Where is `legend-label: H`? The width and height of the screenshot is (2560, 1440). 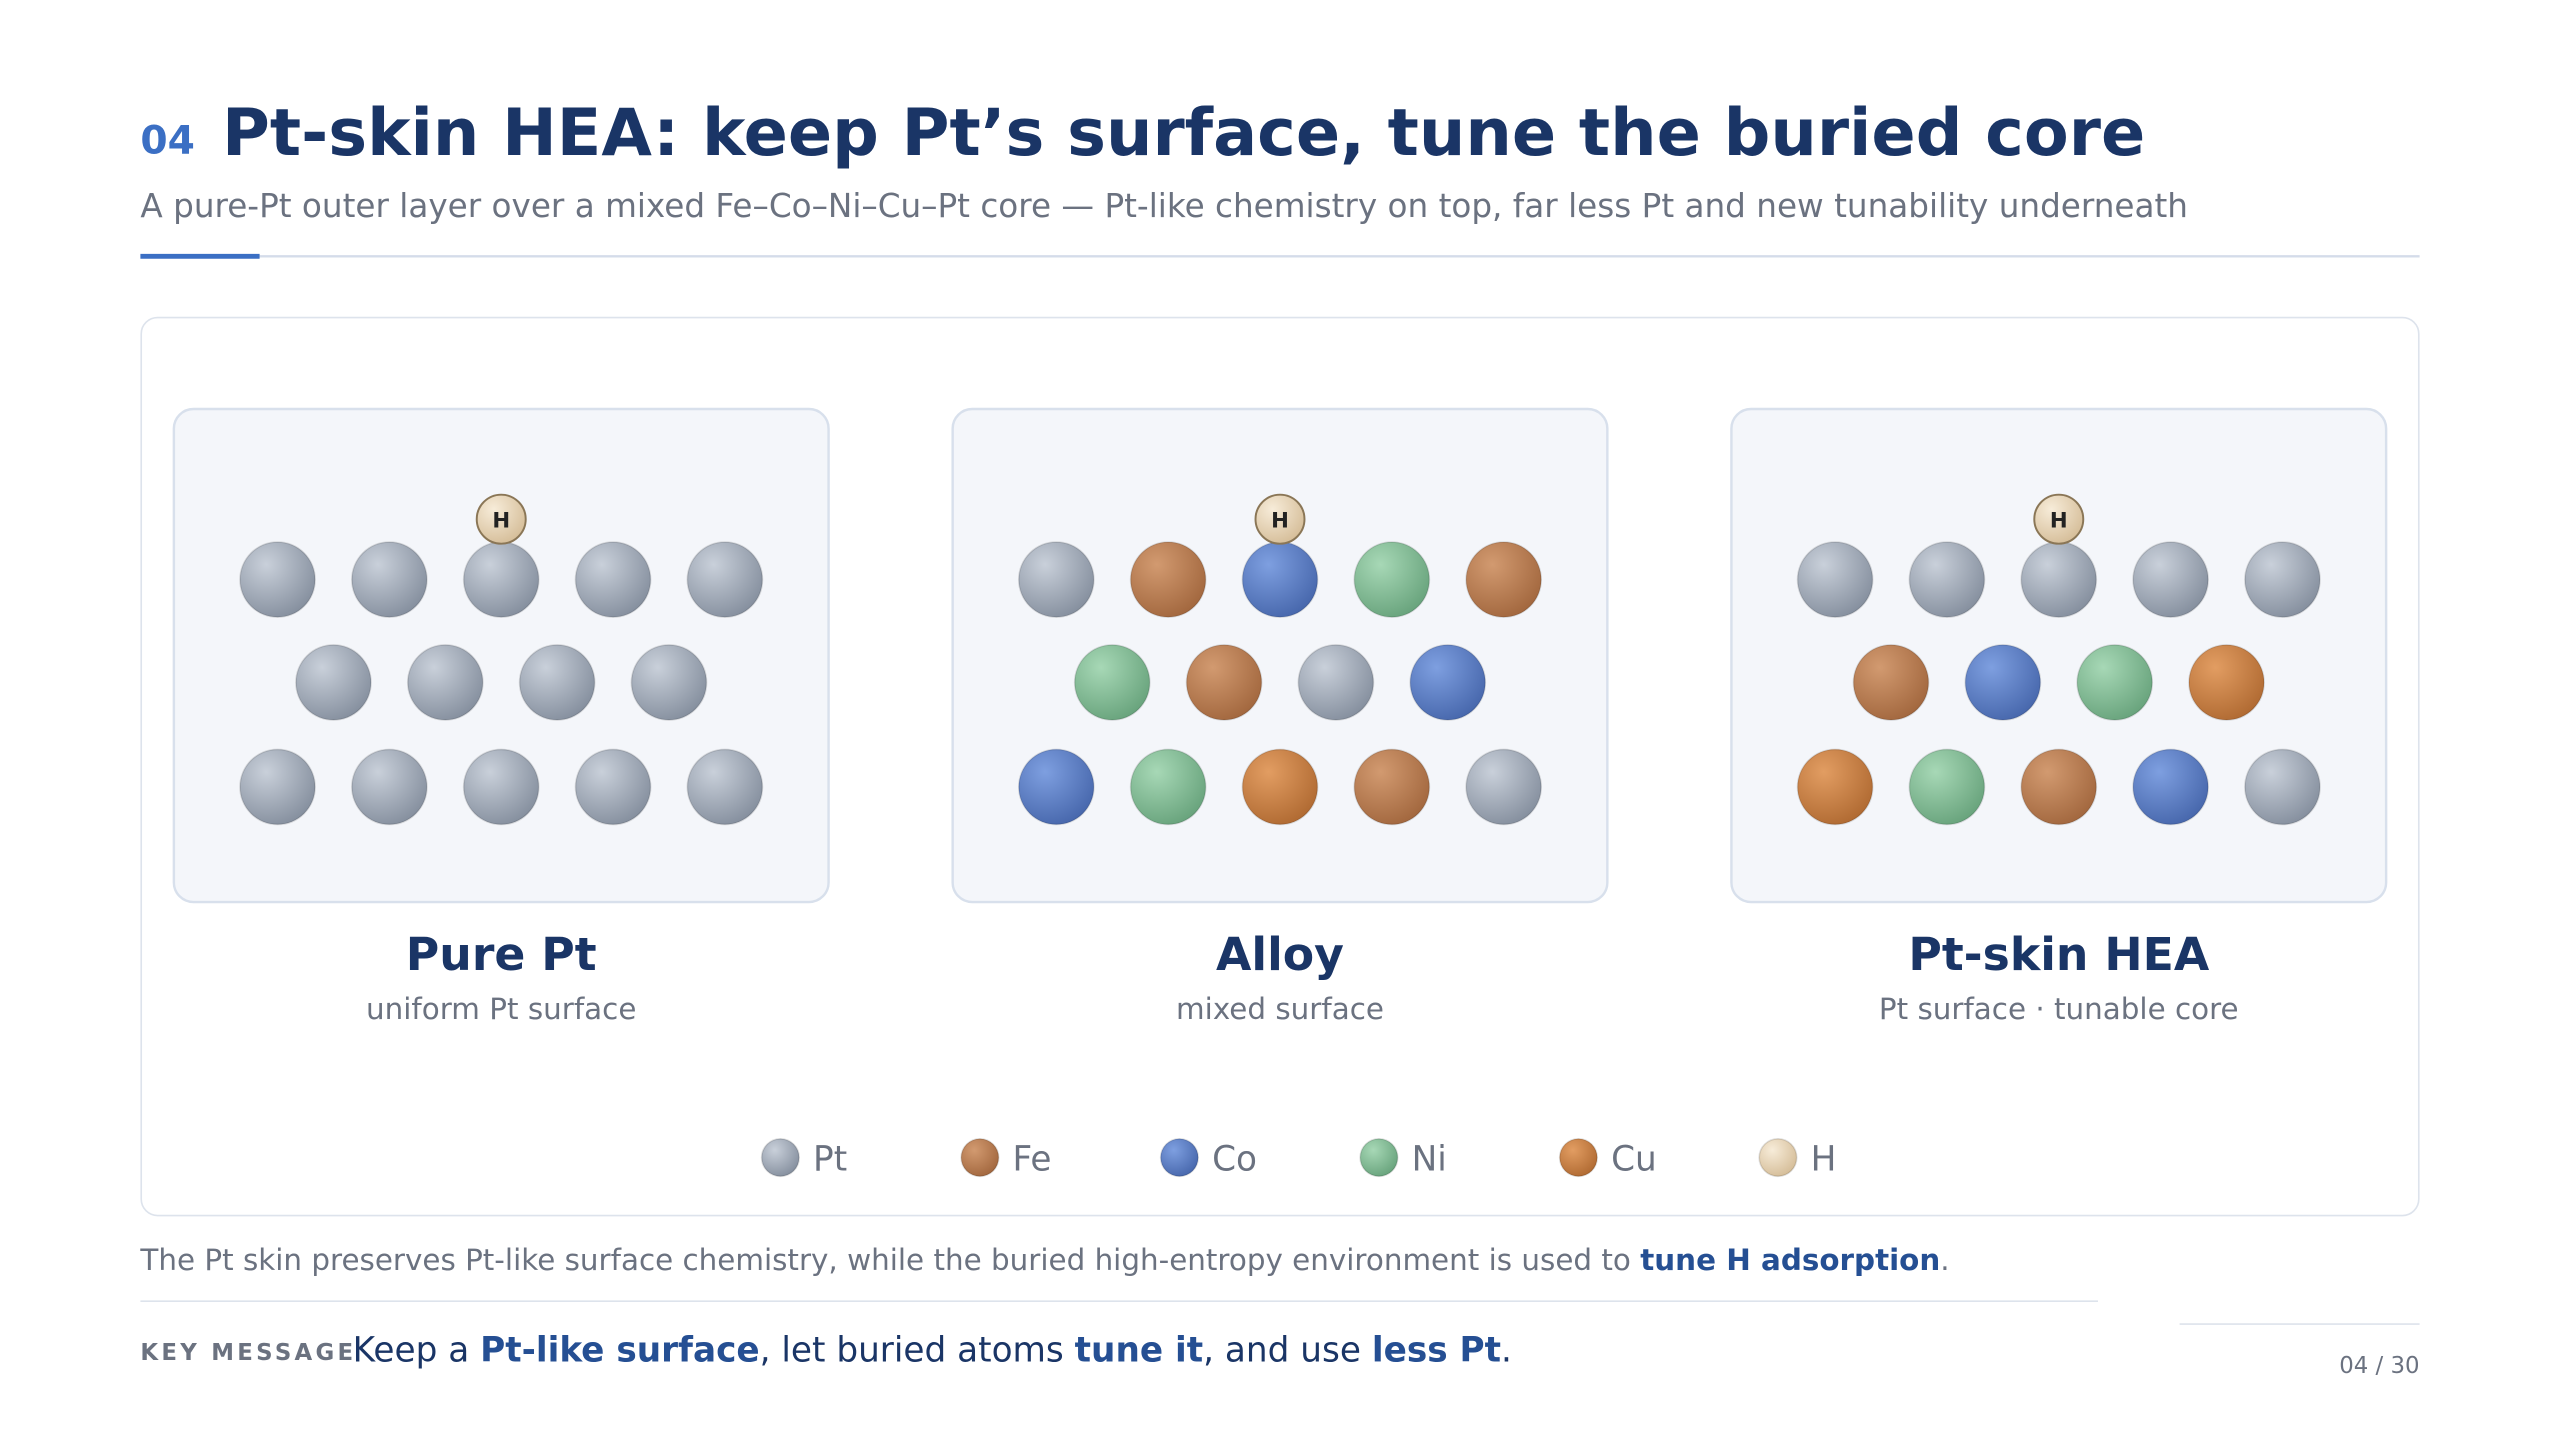
legend-label: H is located at coordinates (1824, 1160).